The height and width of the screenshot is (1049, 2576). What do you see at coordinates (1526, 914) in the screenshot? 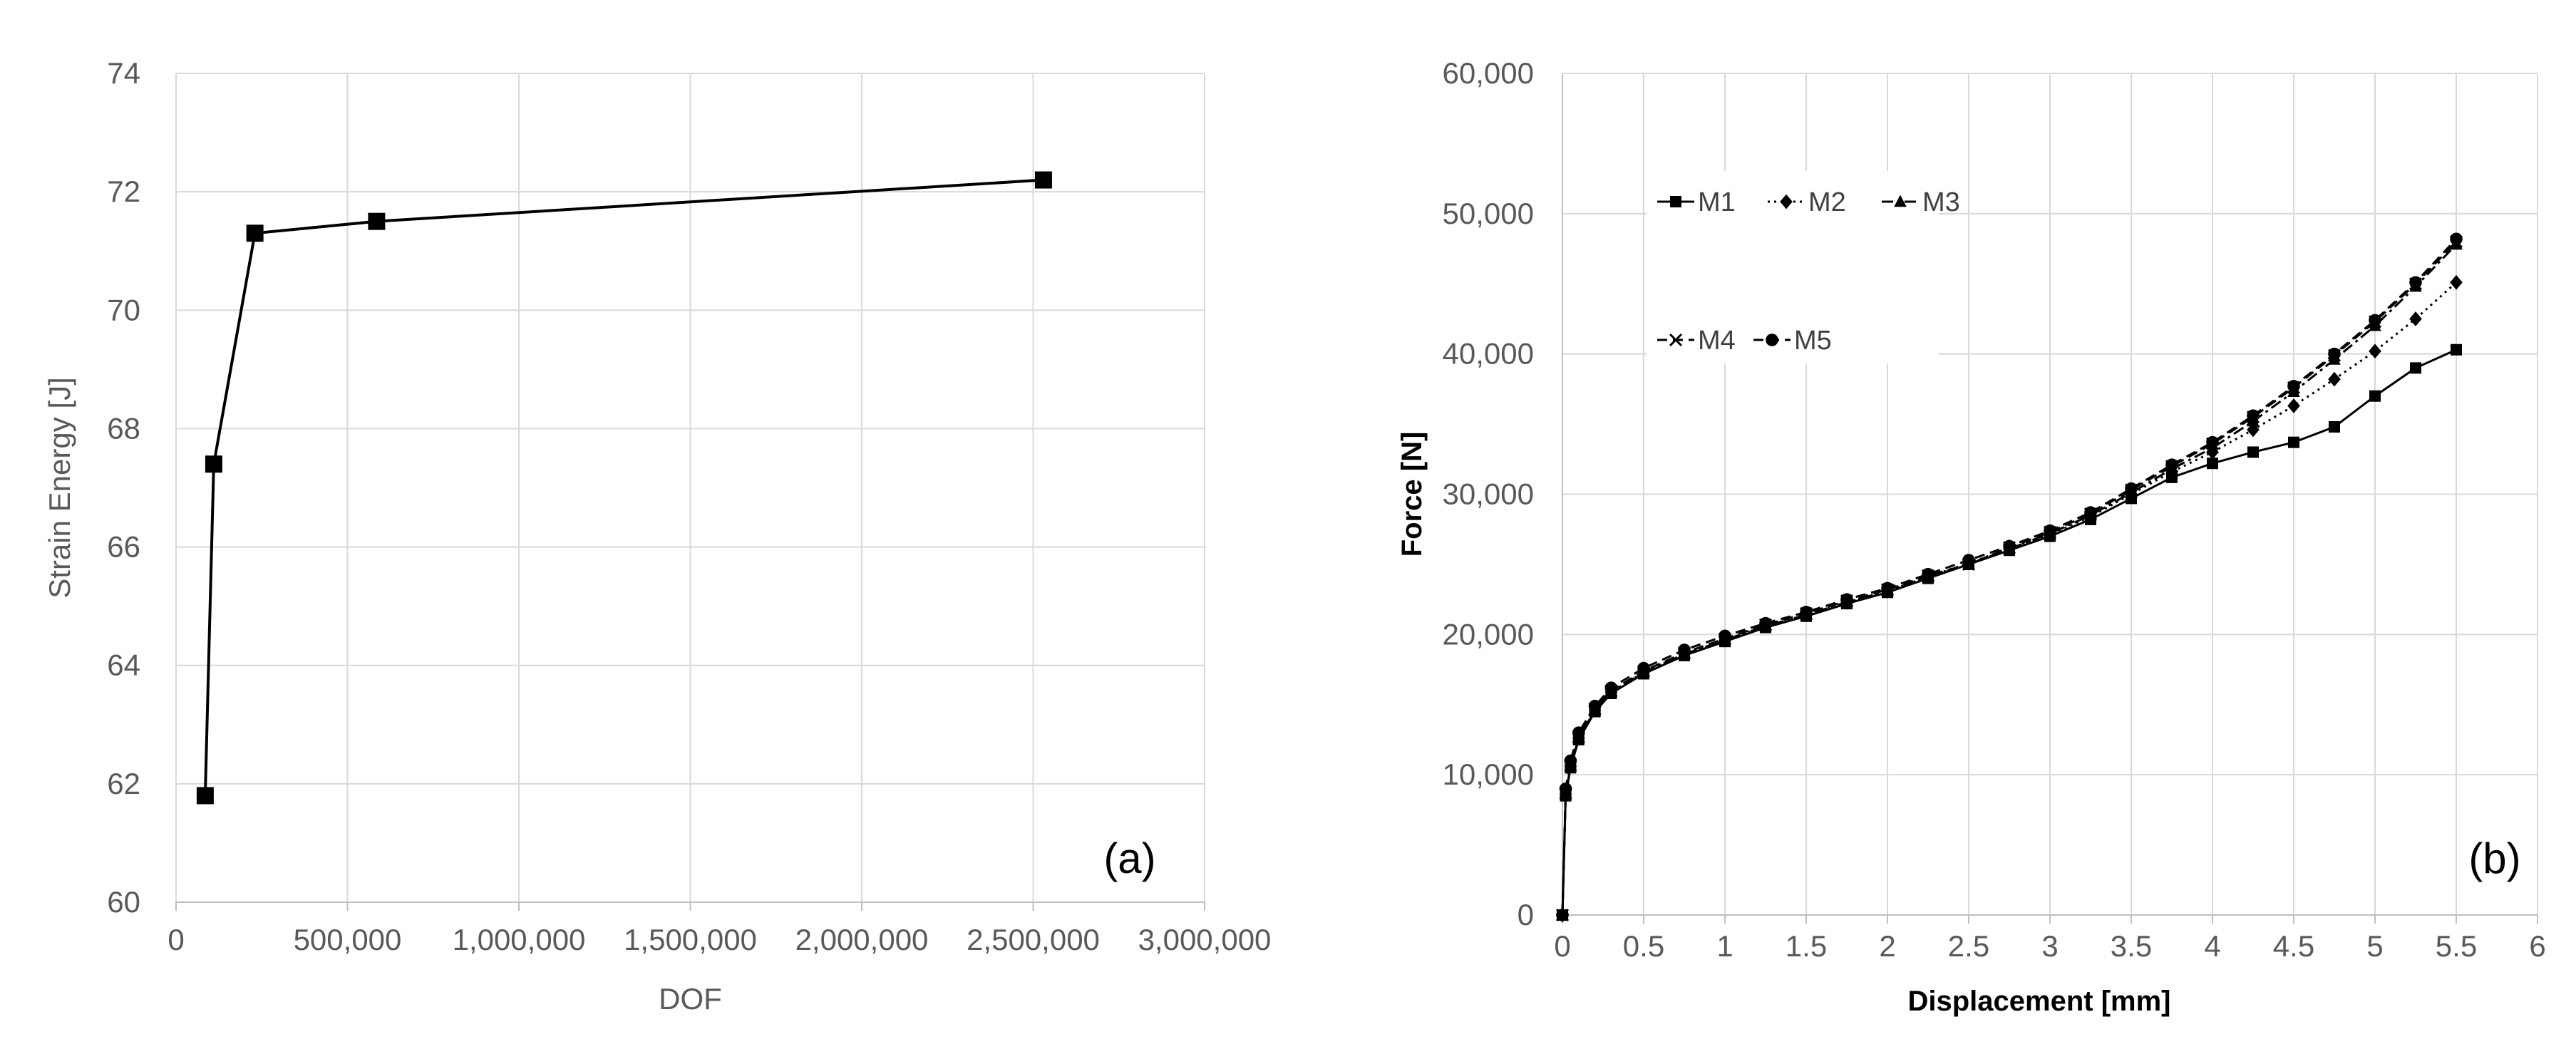
I see `y-tick-label: 0` at bounding box center [1526, 914].